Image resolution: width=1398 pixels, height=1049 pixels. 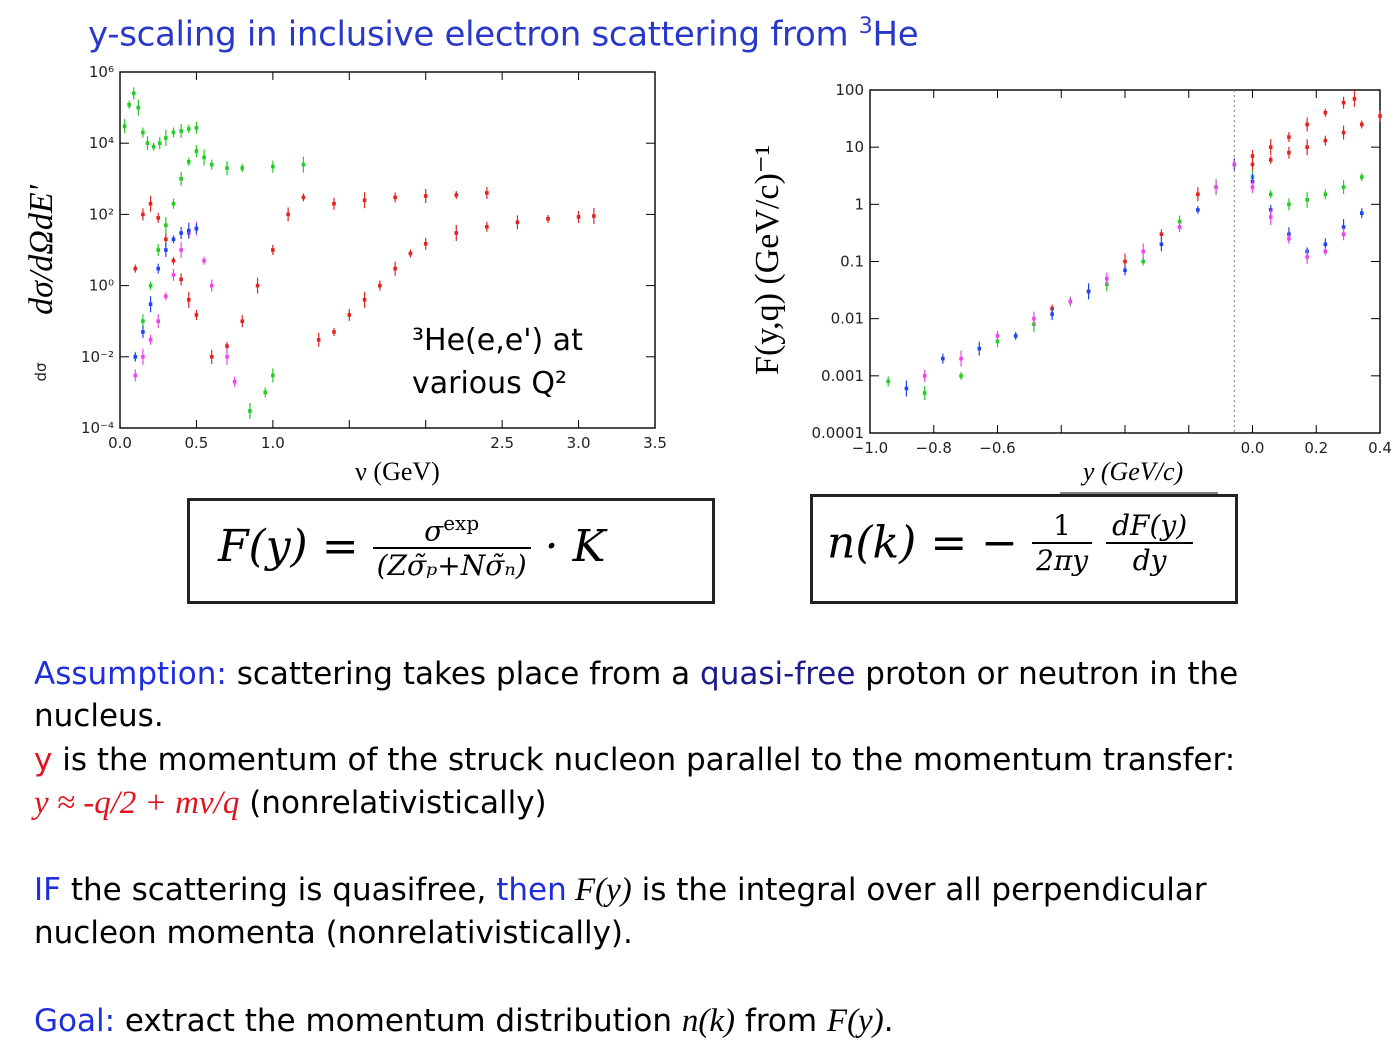 What do you see at coordinates (1149, 560) in the screenshot?
I see `formula-nk-den2: dy` at bounding box center [1149, 560].